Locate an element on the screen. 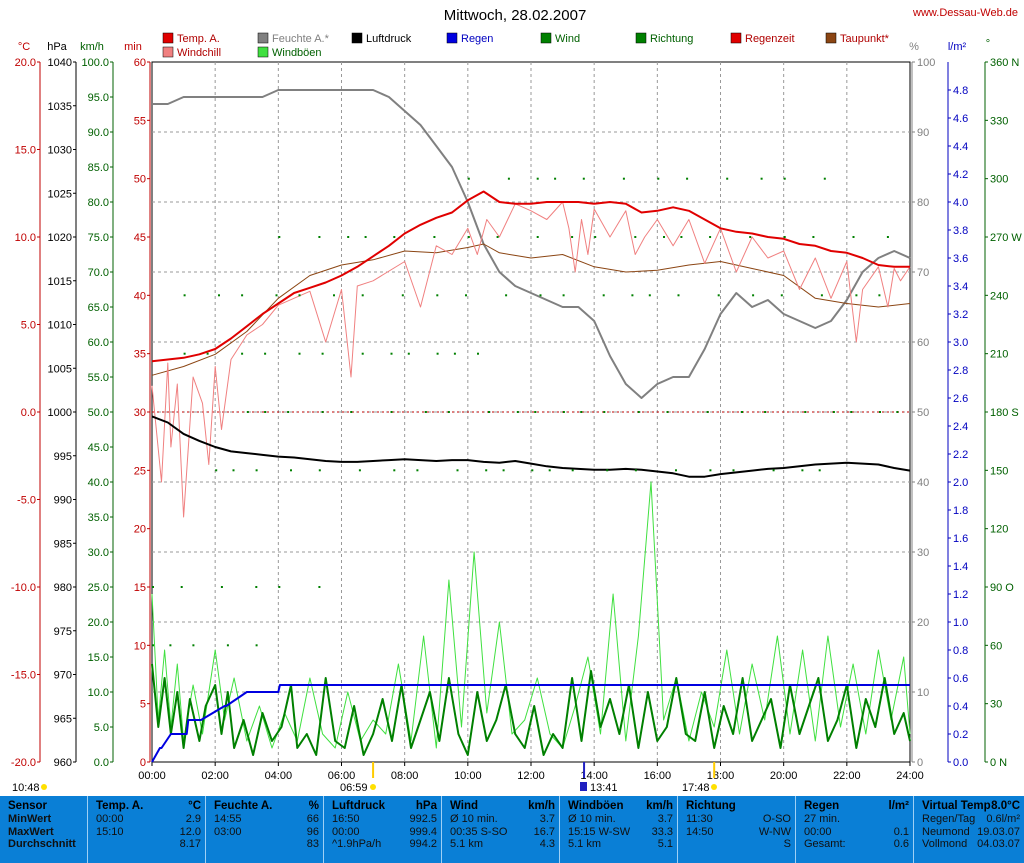  humidity-axis-tick-label: 70 is located at coordinates (923, 273).